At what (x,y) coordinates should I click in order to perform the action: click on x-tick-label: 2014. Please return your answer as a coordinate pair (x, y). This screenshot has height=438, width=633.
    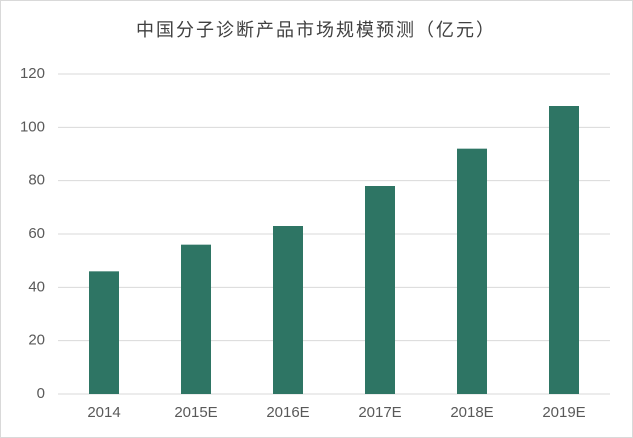
    Looking at the image, I should click on (103, 412).